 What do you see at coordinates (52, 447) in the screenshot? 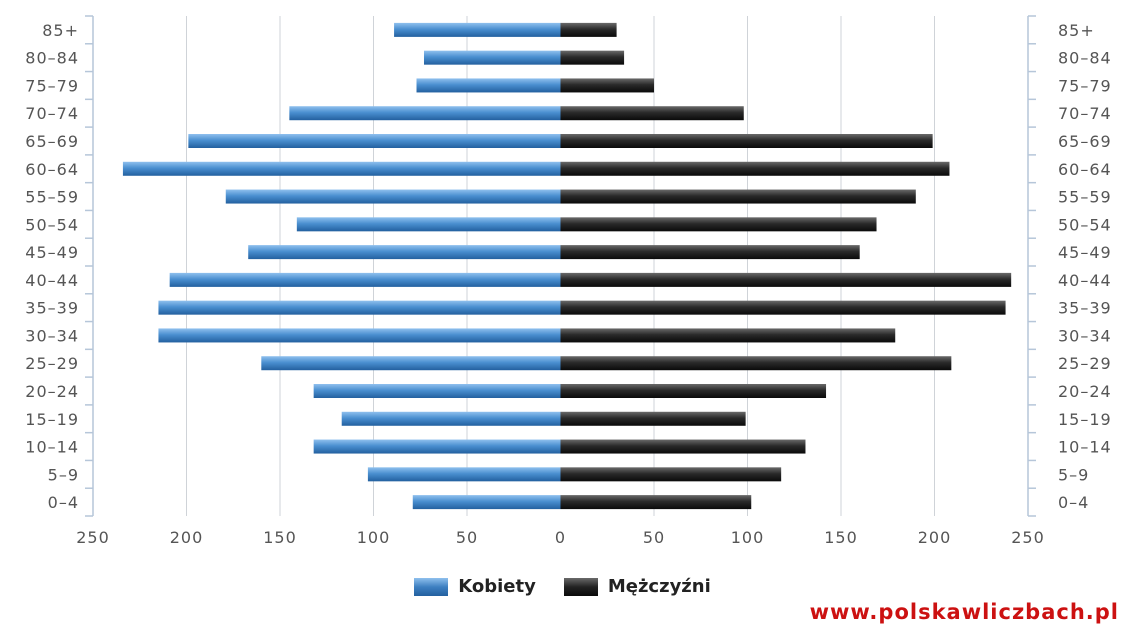
I see `age-label-left: 10–14` at bounding box center [52, 447].